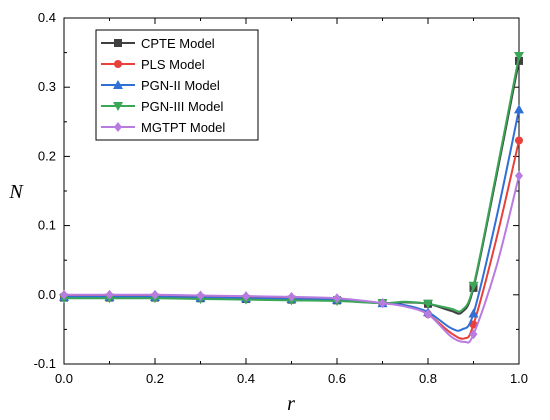 The height and width of the screenshot is (420, 550). I want to click on y-tick-label: 0.2, so click(47, 155).